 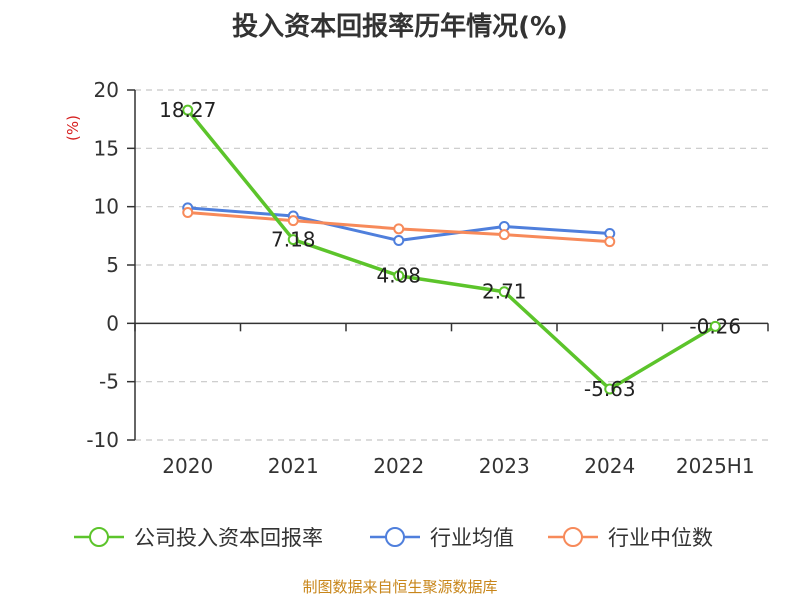 I want to click on legend: 公司投入资本回报率 行业均值 行业中位数, so click(x=393, y=538).